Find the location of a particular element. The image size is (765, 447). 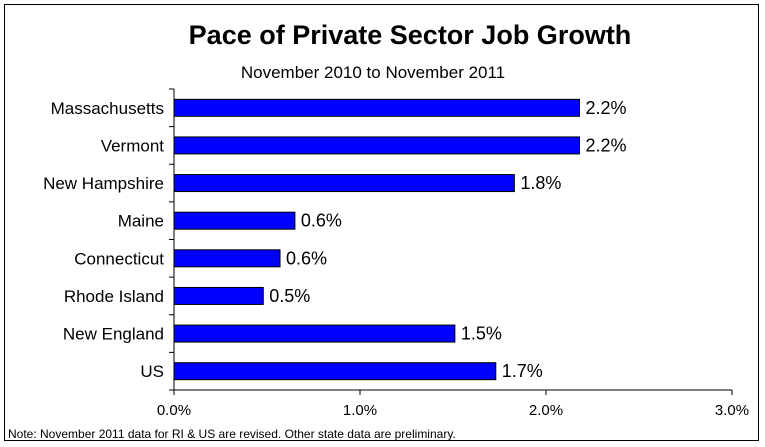

bar-vermont is located at coordinates (376, 145).